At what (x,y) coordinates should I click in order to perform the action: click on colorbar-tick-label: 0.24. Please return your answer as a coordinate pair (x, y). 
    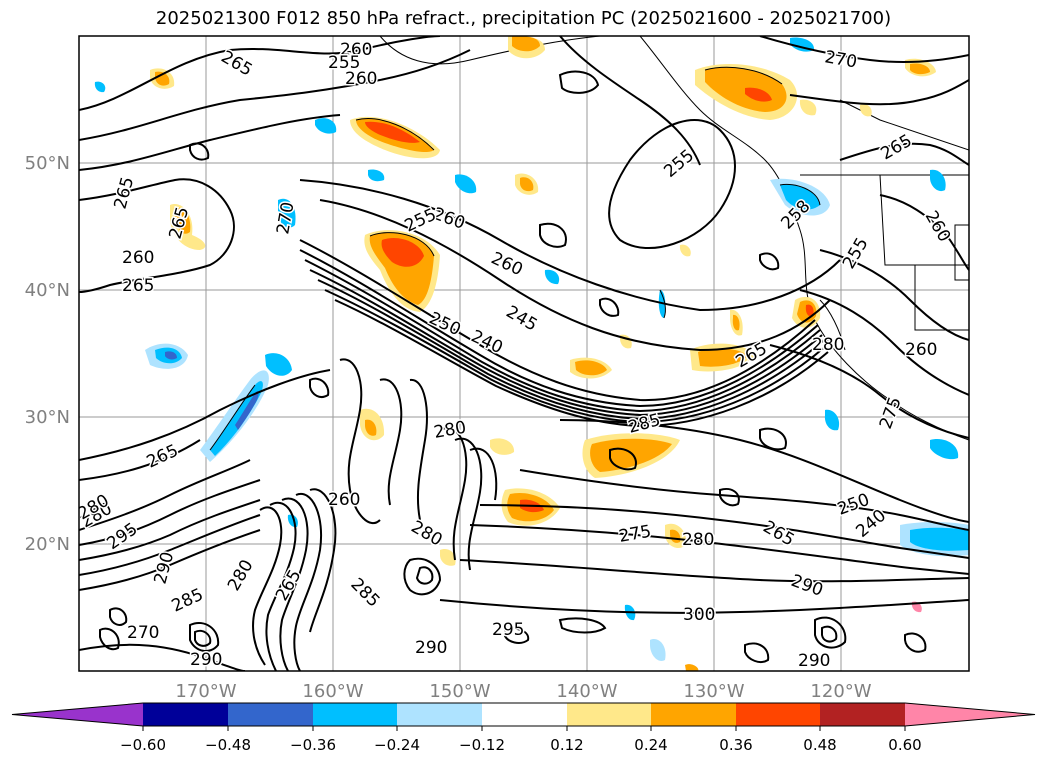
    Looking at the image, I should click on (650, 745).